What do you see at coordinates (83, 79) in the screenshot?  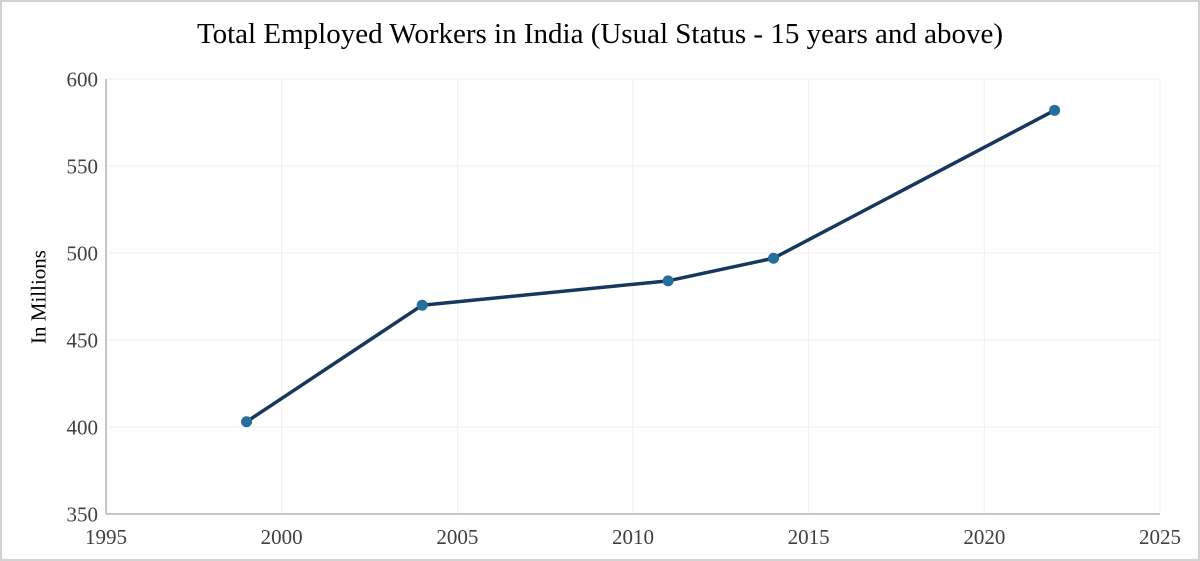 I see `y-tick-label: 600` at bounding box center [83, 79].